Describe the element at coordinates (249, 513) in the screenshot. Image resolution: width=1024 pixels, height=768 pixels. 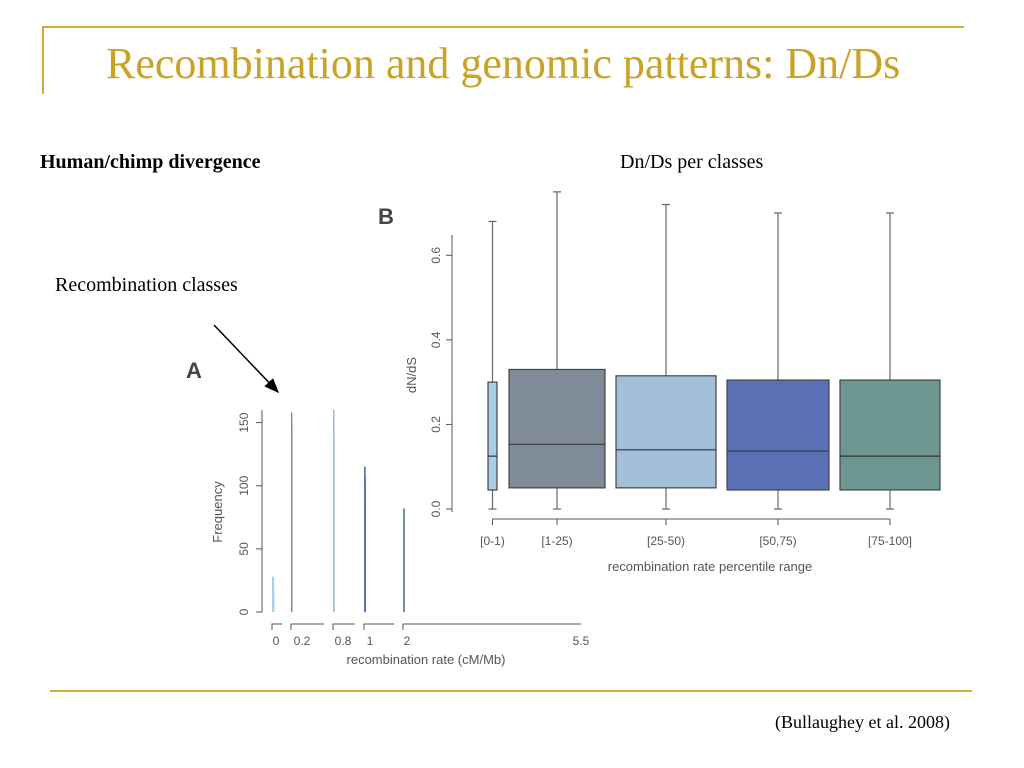
I see `hist-y-ticks: 0 50 100 150` at that location.